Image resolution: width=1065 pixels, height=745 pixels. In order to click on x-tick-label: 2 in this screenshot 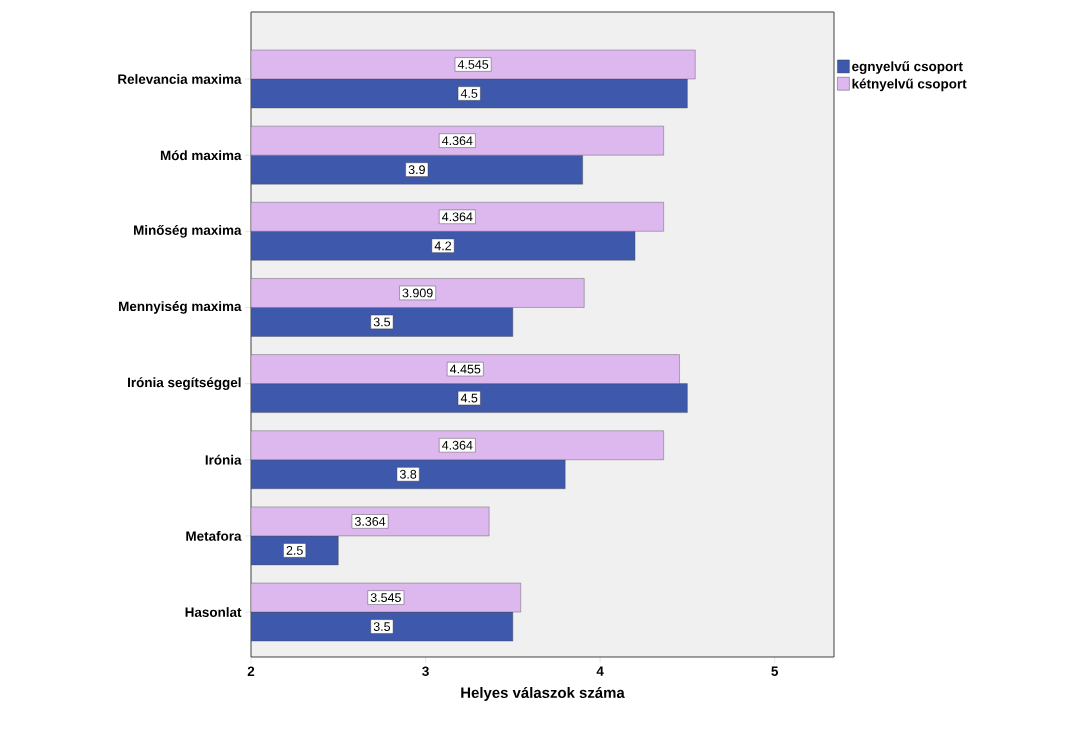, I will do `click(251, 671)`.